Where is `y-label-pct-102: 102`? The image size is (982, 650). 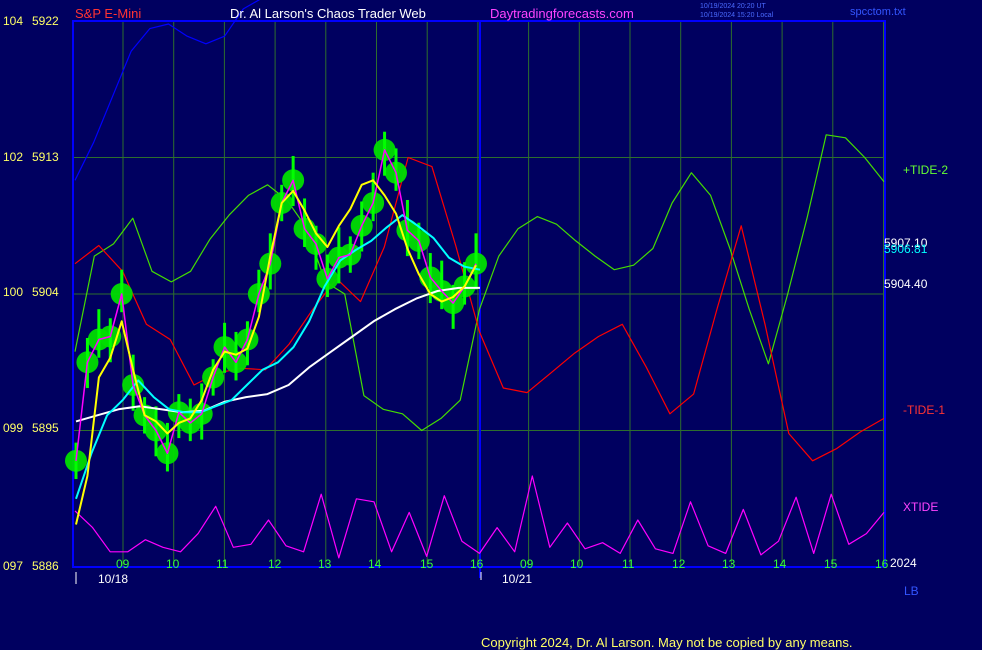 y-label-pct-102: 102 is located at coordinates (13, 157).